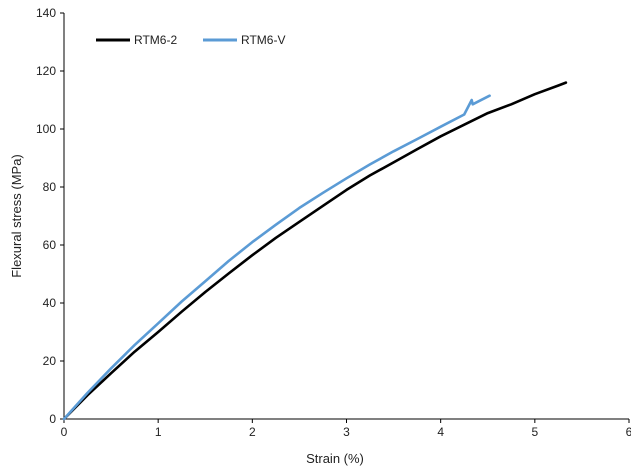 This screenshot has width=631, height=468. I want to click on y-tick-label: 20, so click(50, 361).